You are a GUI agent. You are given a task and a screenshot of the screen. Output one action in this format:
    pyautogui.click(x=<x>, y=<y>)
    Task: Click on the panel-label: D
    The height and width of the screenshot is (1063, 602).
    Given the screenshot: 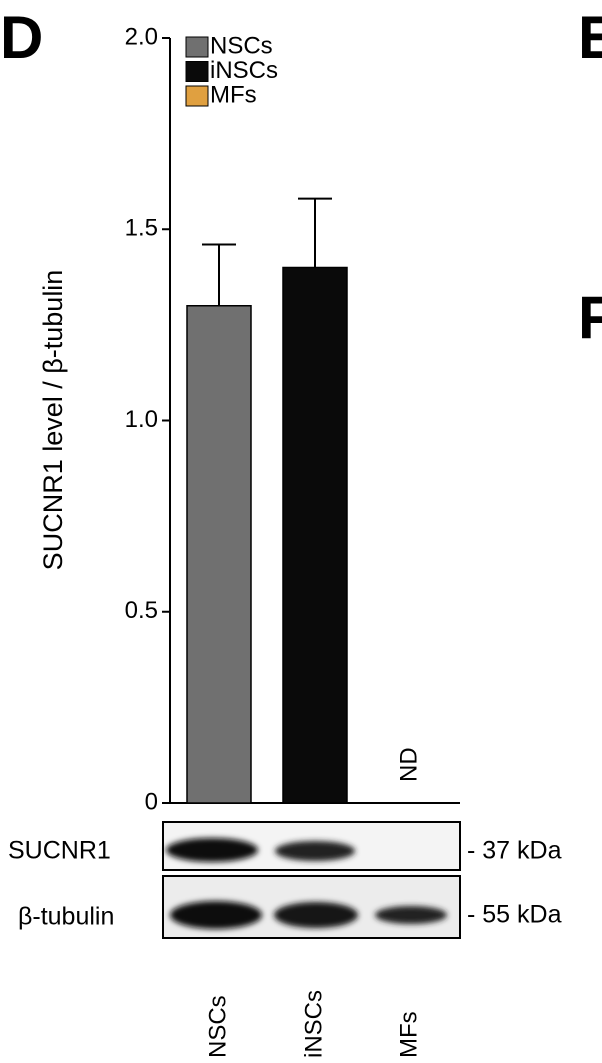 What is the action you would take?
    pyautogui.click(x=21, y=37)
    